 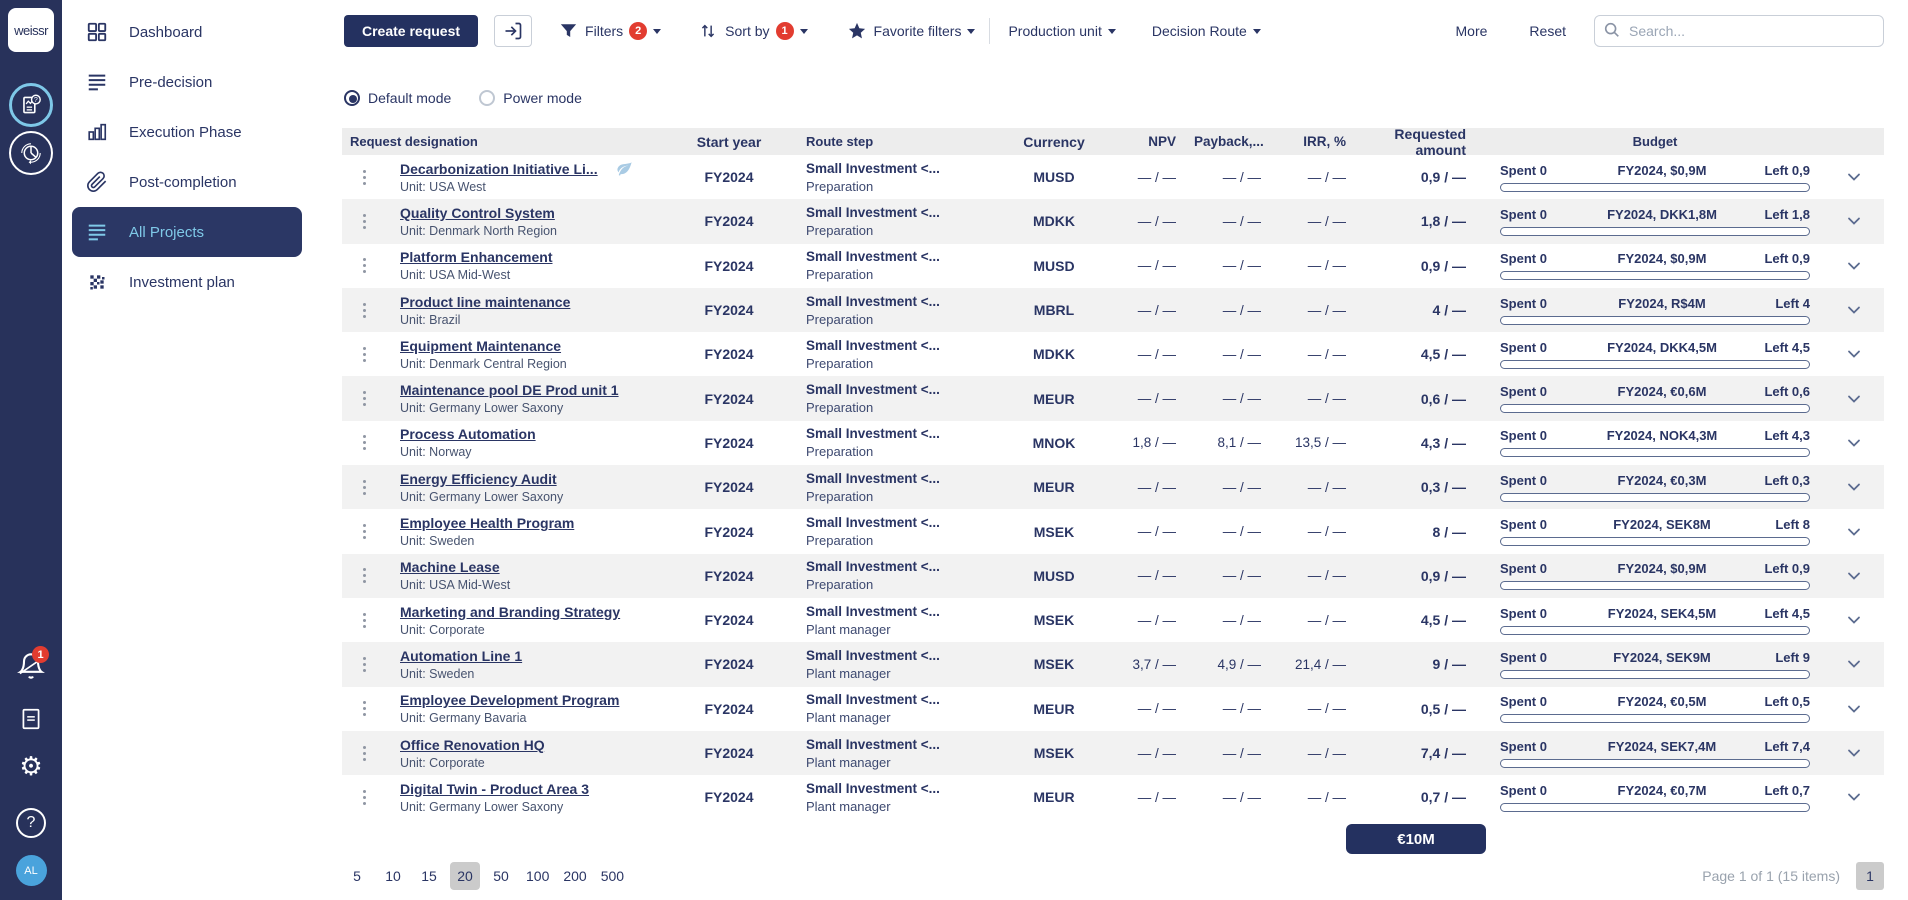 What do you see at coordinates (31, 153) in the screenshot?
I see `reports-module-button` at bounding box center [31, 153].